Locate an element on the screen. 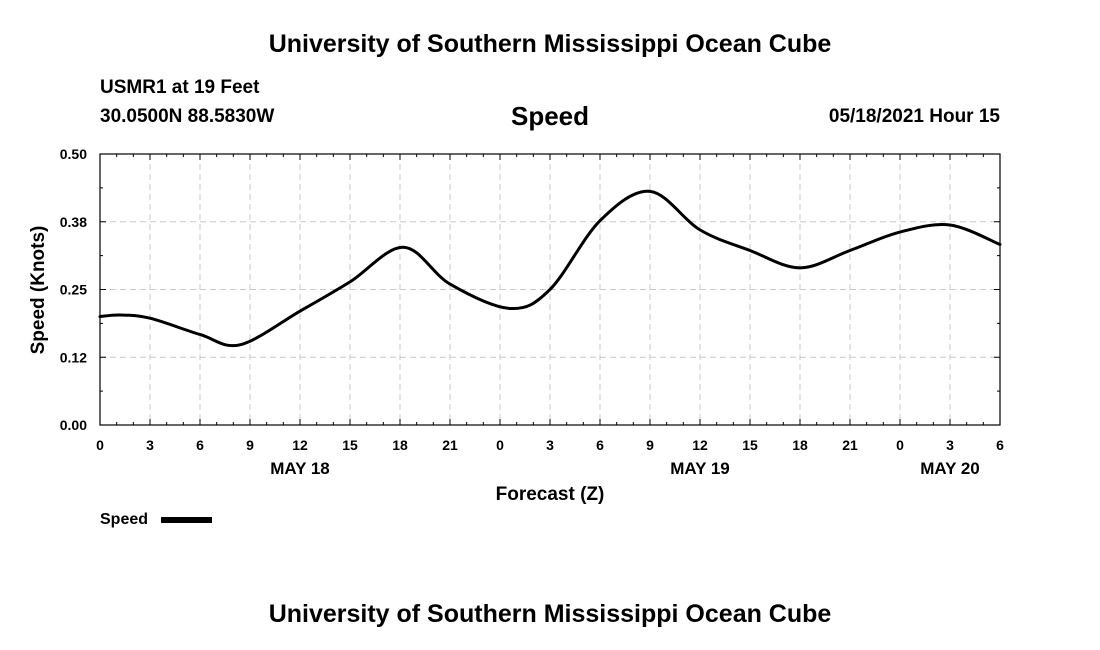 Image resolution: width=1100 pixels, height=650 pixels. date-labels: MAY 18 MAY 19 MAY 20 is located at coordinates (625, 468).